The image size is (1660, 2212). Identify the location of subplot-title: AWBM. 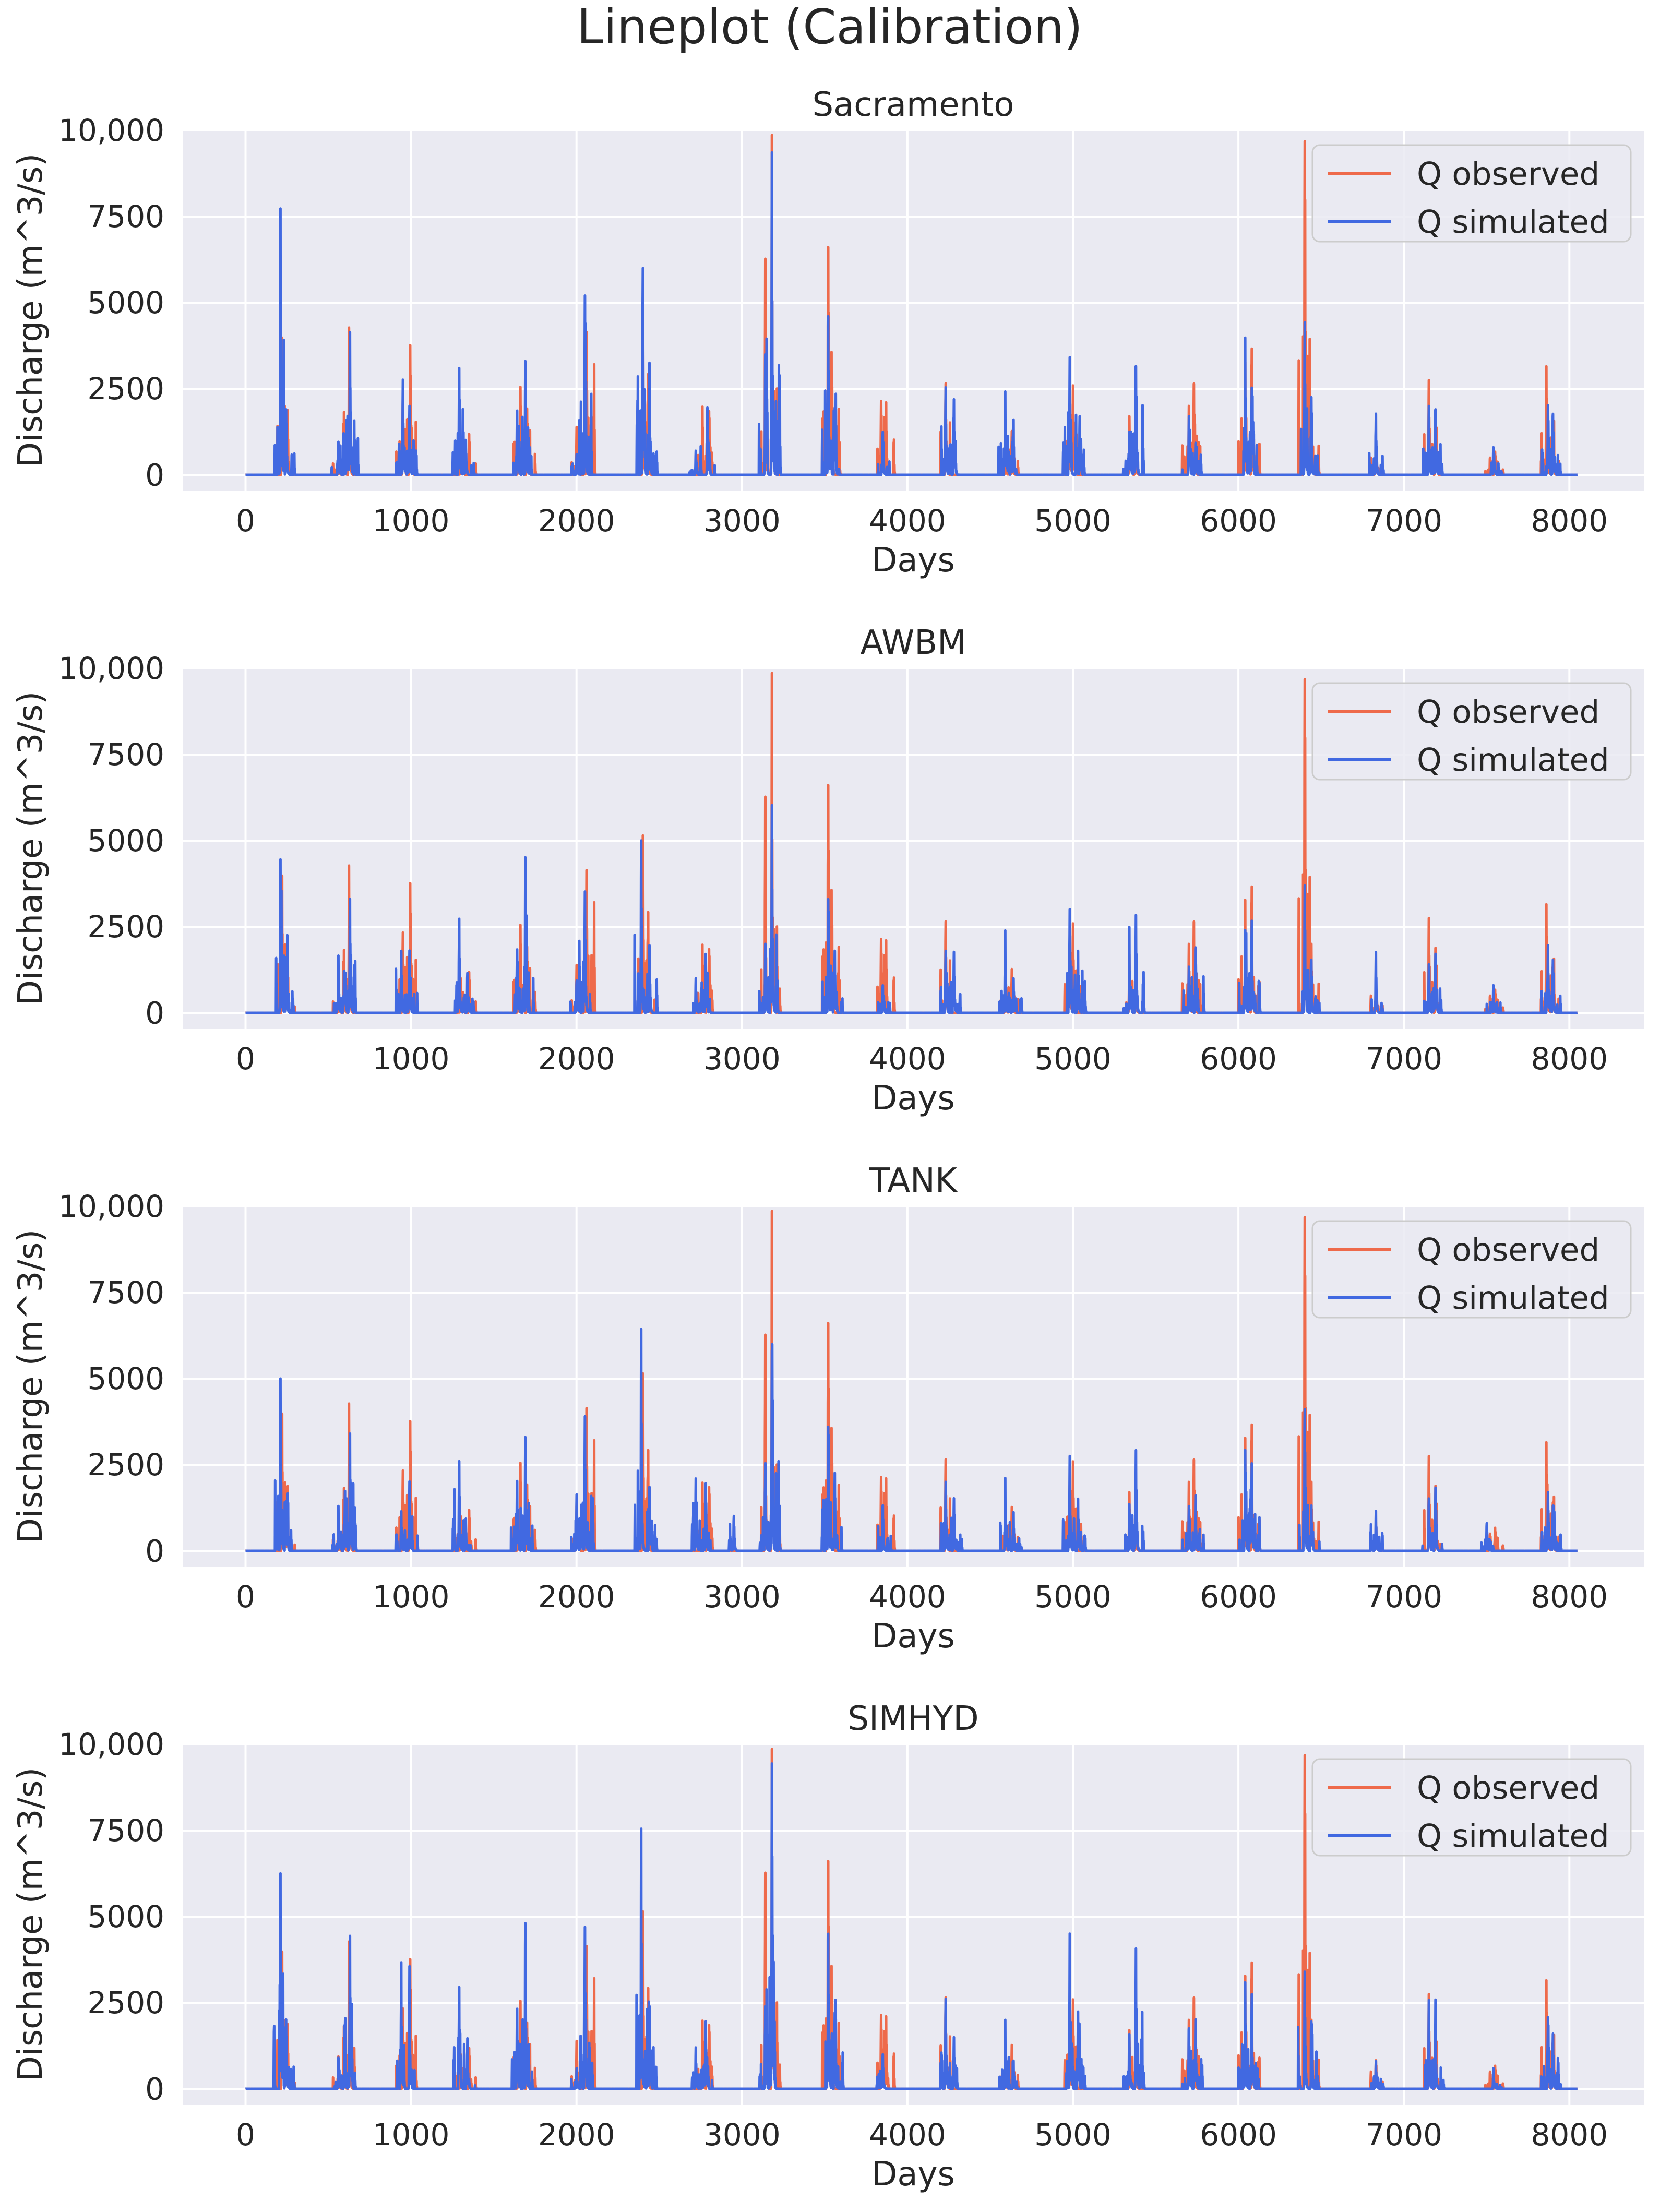
(913, 643).